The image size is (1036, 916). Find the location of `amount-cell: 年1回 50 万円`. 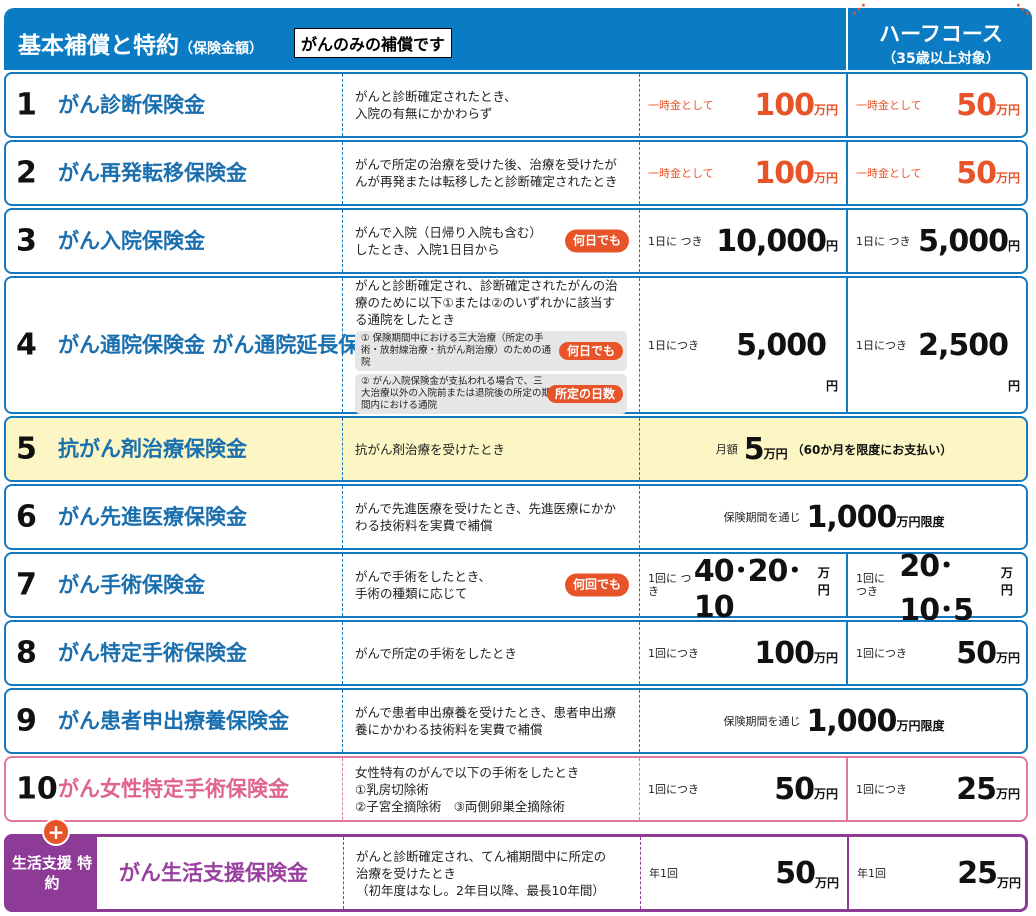

amount-cell: 年1回 50 万円 is located at coordinates (744, 873).